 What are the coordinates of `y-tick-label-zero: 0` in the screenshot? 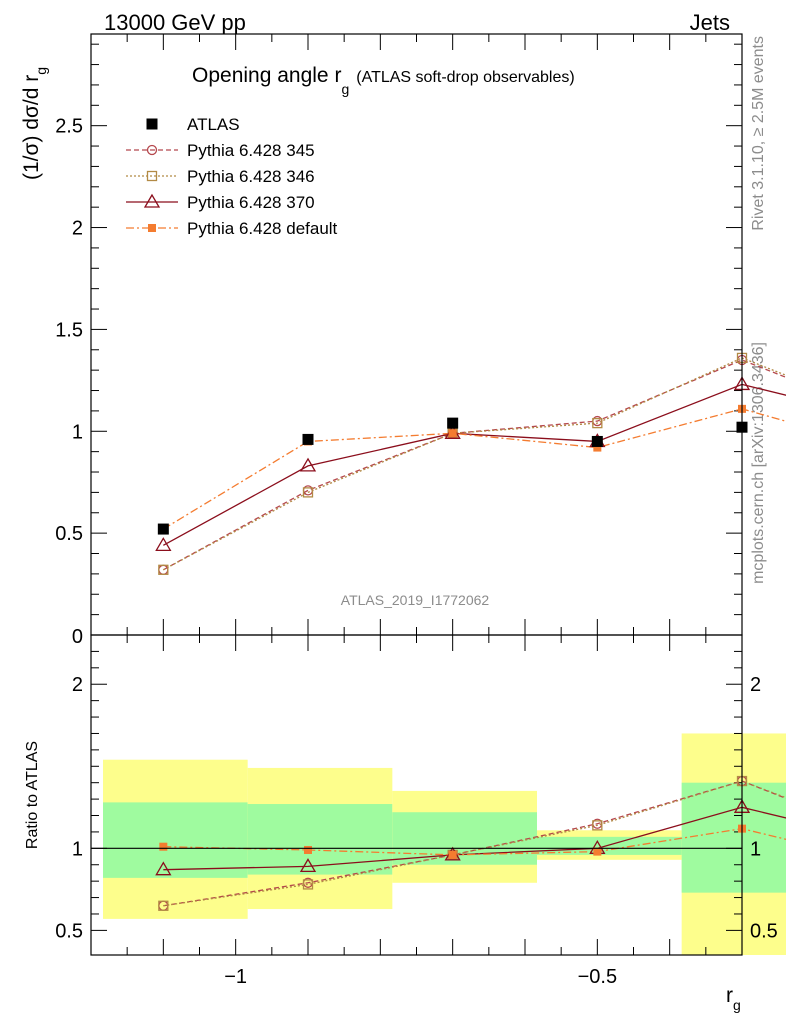 It's located at (77, 637).